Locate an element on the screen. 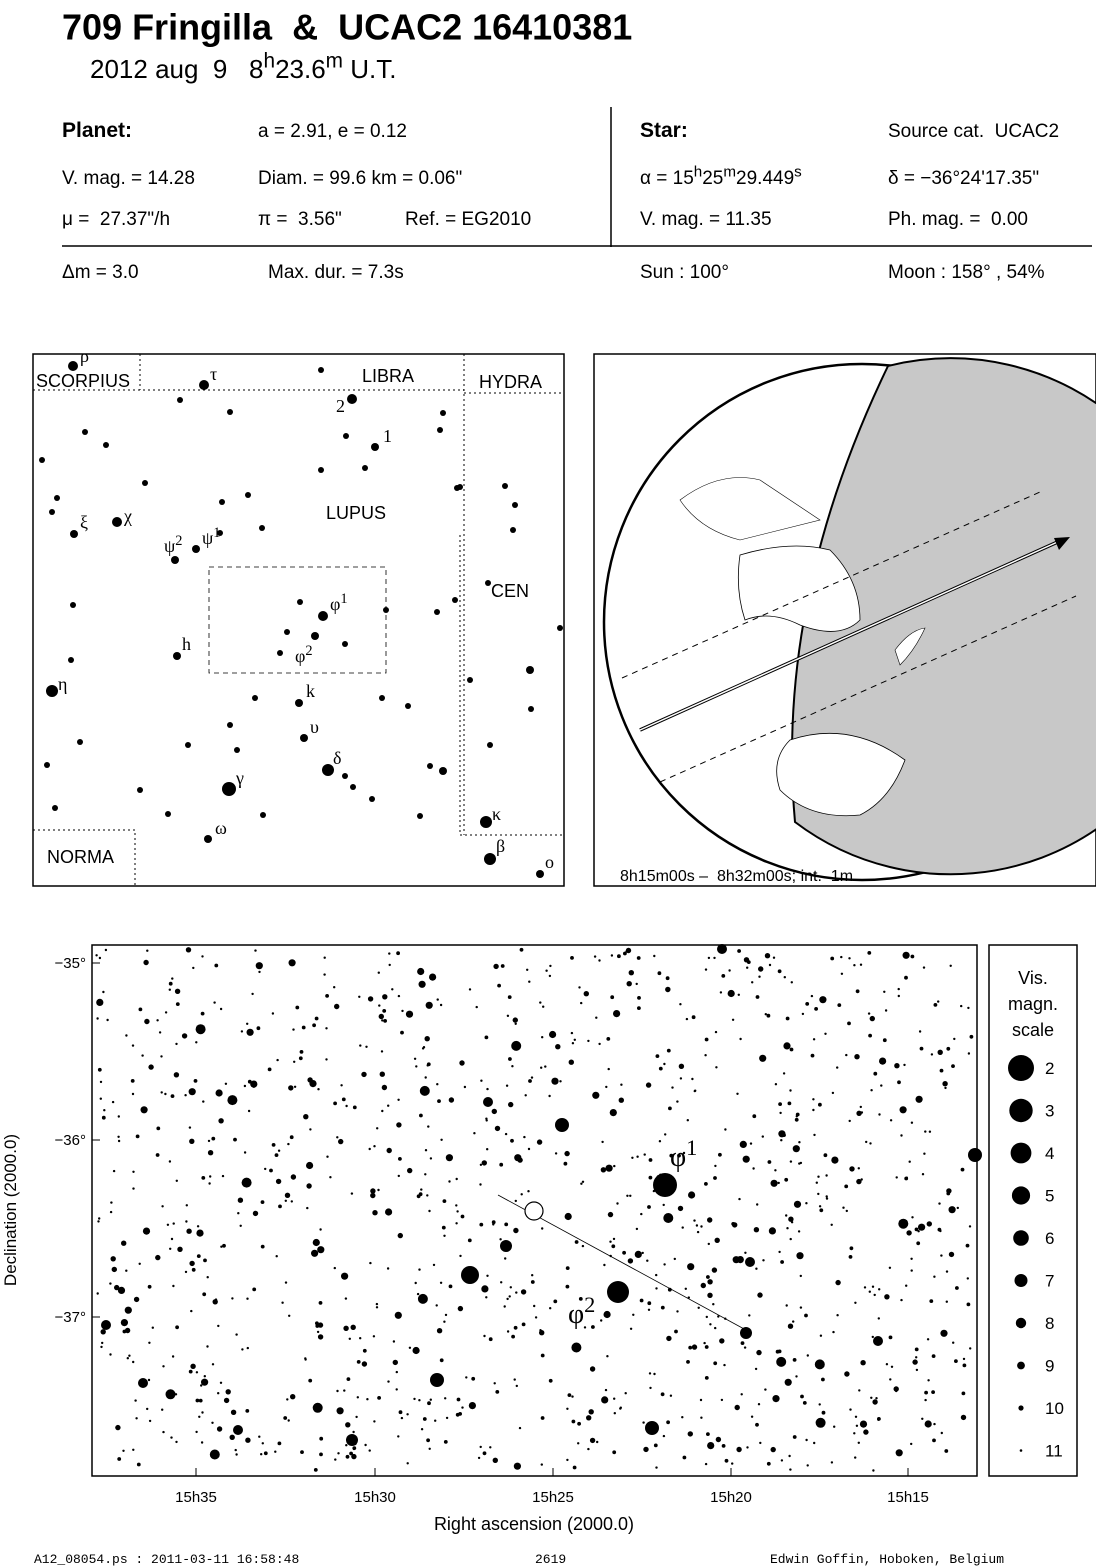  label: Declination (2000.0) is located at coordinates (10, 1210).